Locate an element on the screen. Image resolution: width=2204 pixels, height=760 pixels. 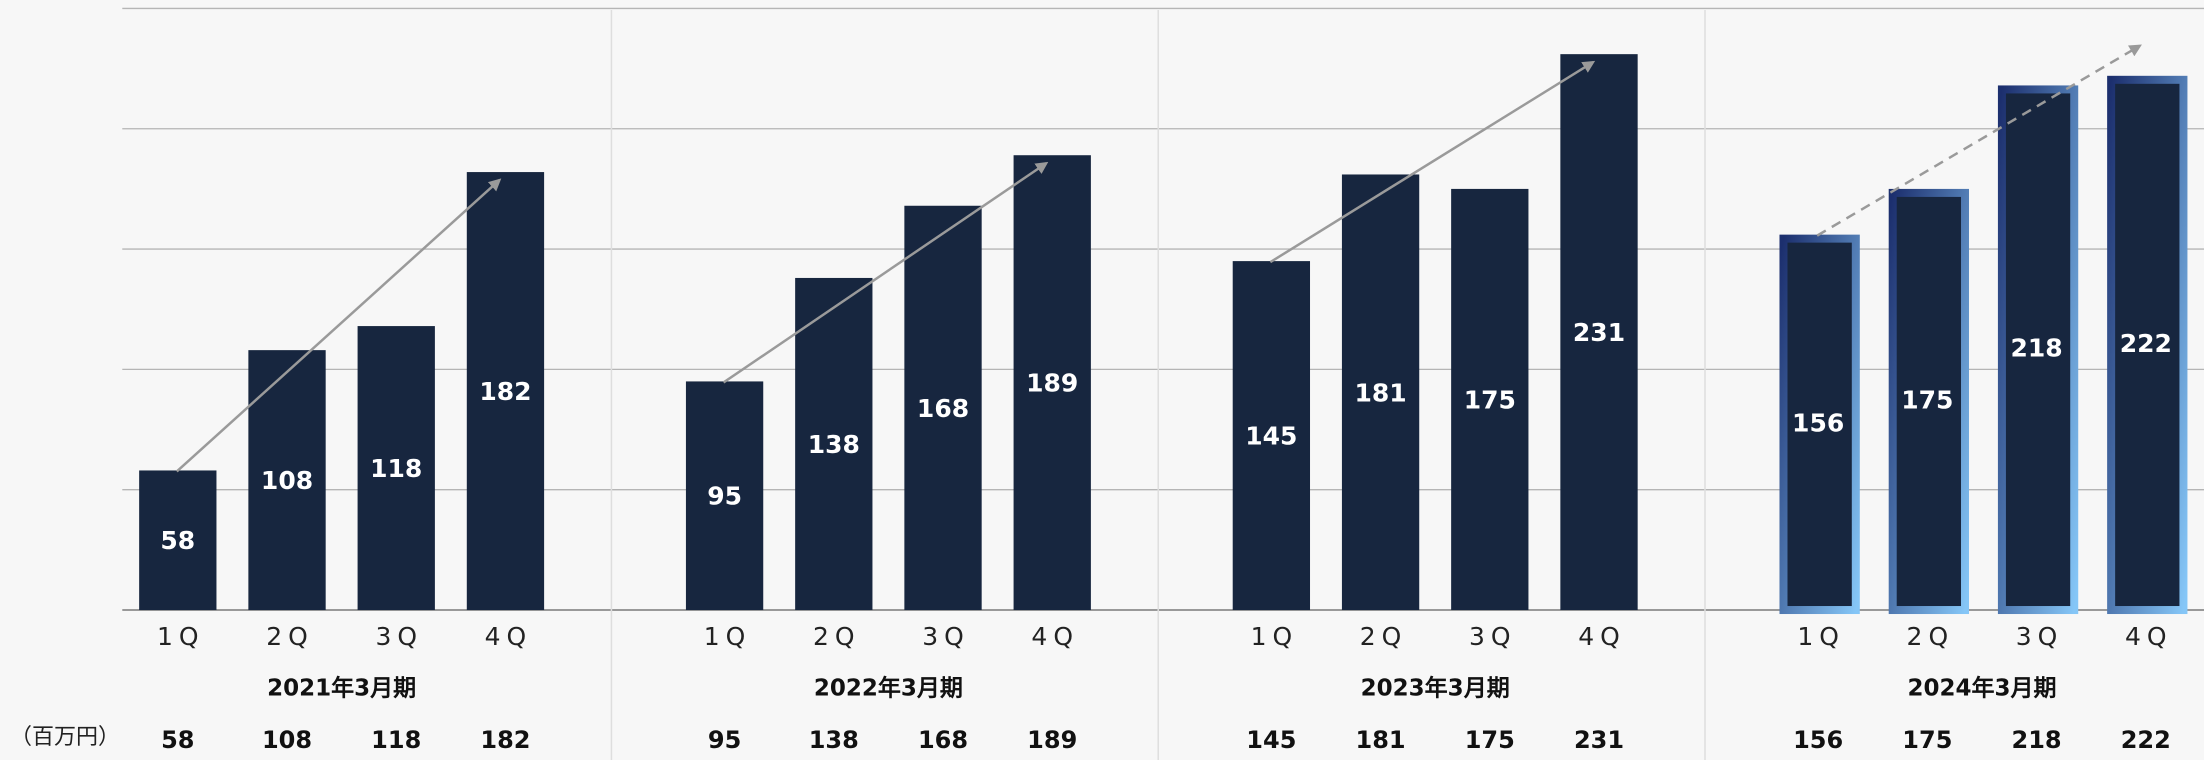
table-value: 145 is located at coordinates (1271, 740).